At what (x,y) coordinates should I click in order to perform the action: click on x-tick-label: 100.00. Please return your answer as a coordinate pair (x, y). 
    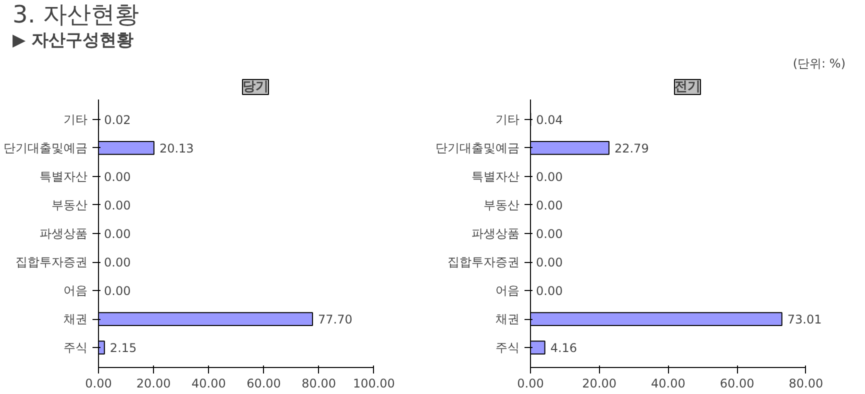
    Looking at the image, I should click on (373, 383).